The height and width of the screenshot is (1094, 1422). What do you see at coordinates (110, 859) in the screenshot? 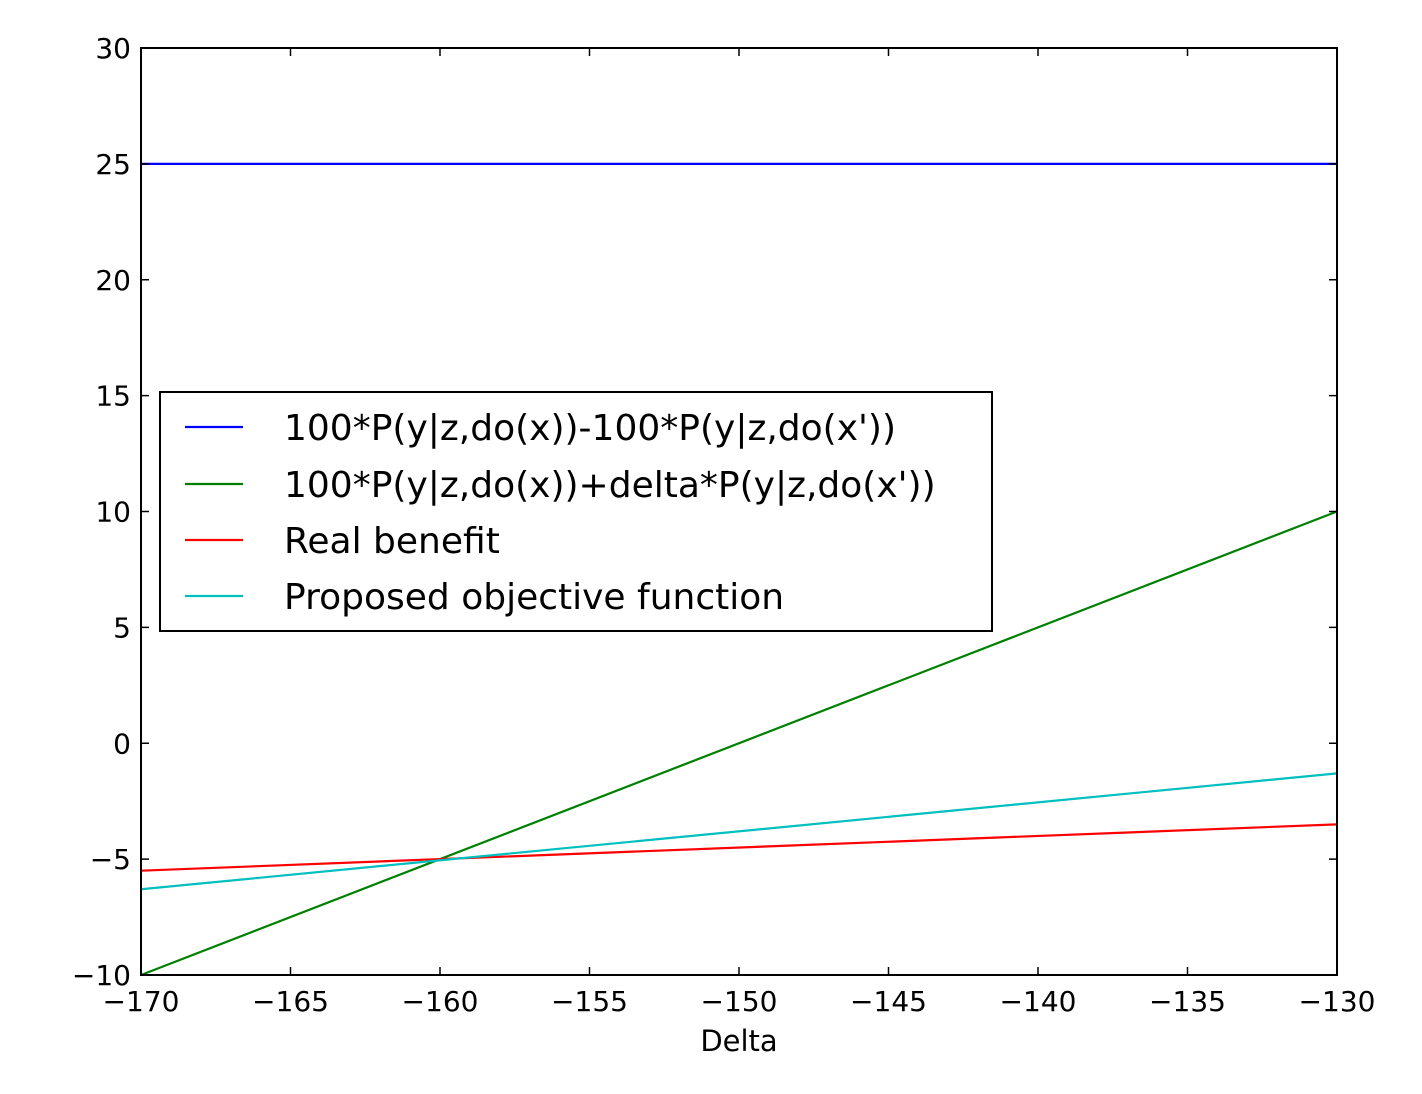
I see `y-tick-label: −5` at bounding box center [110, 859].